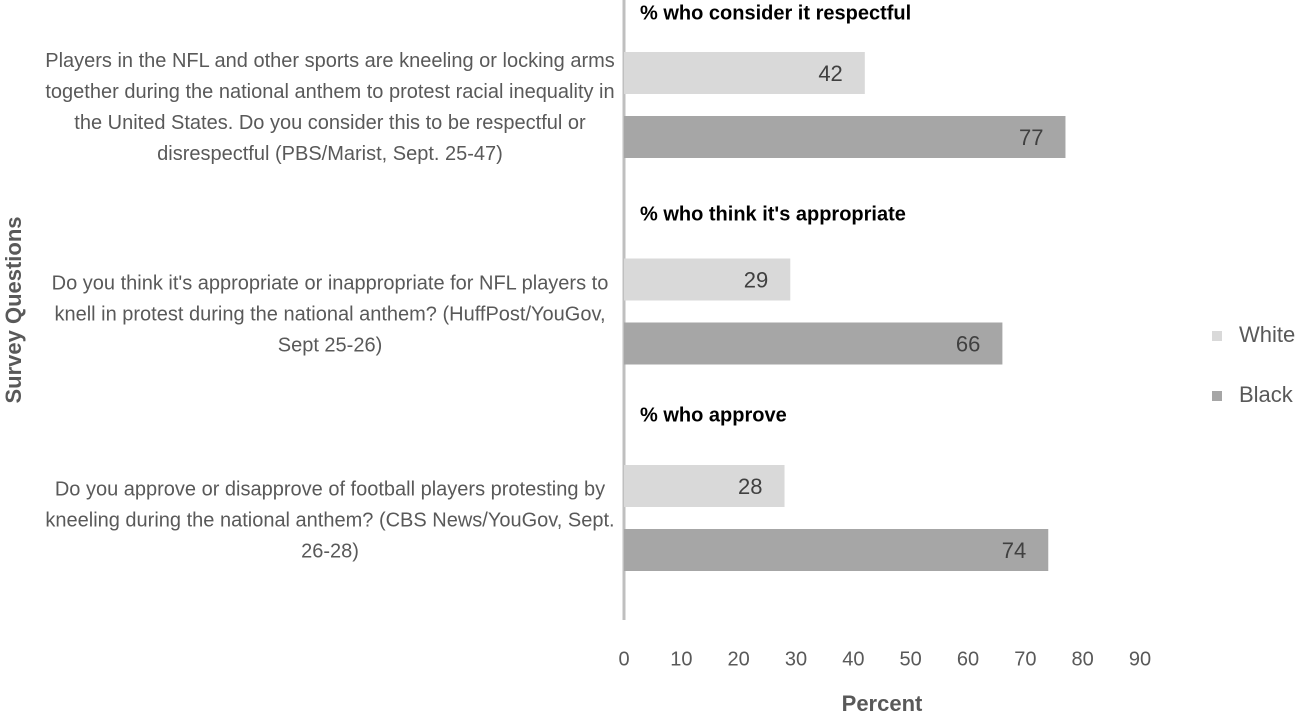  Describe the element at coordinates (623, 659) in the screenshot. I see `x-tick-label: 0` at that location.